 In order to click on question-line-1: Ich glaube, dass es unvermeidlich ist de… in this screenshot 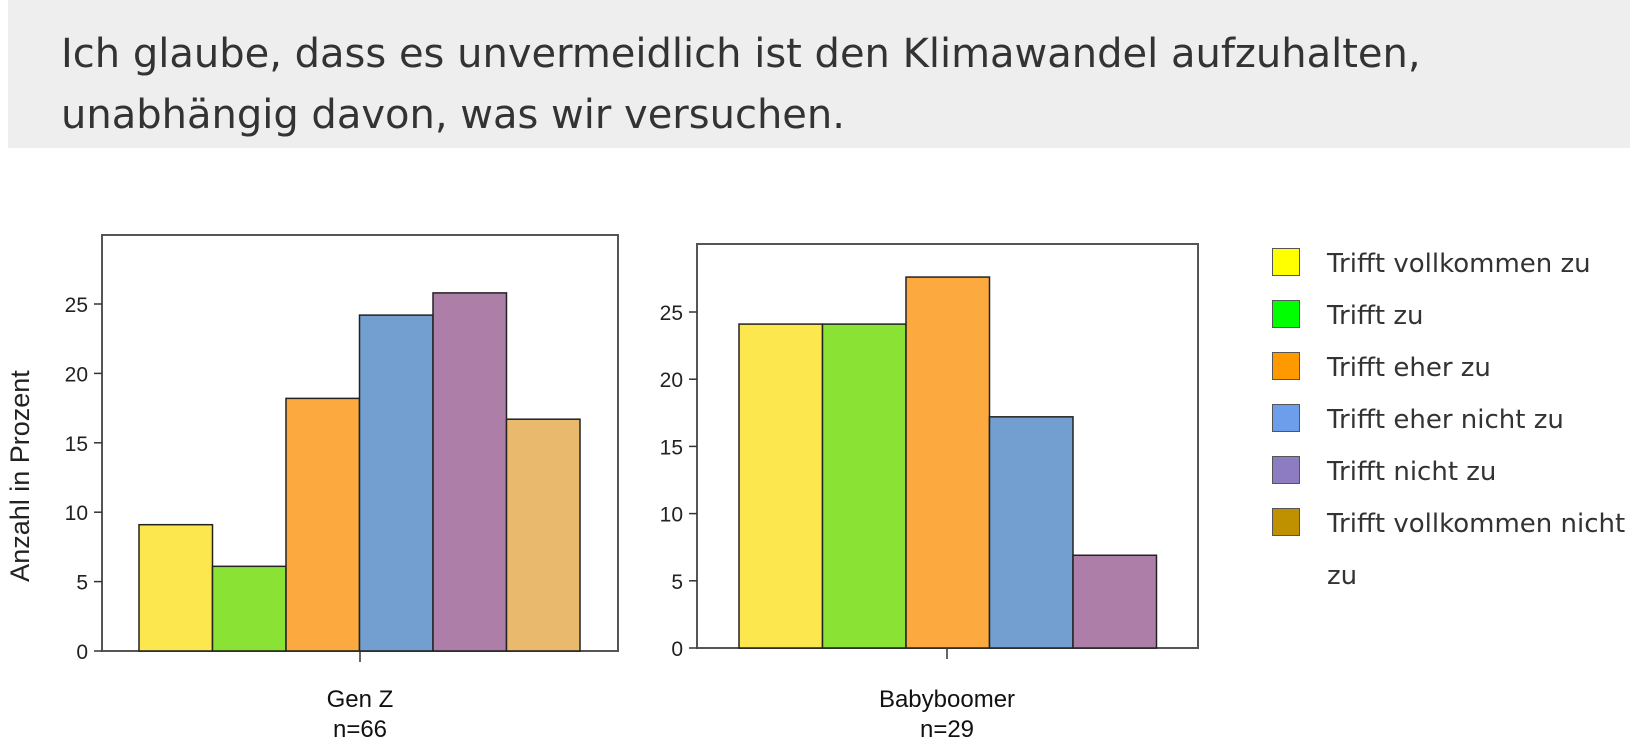, I will do `click(741, 54)`.